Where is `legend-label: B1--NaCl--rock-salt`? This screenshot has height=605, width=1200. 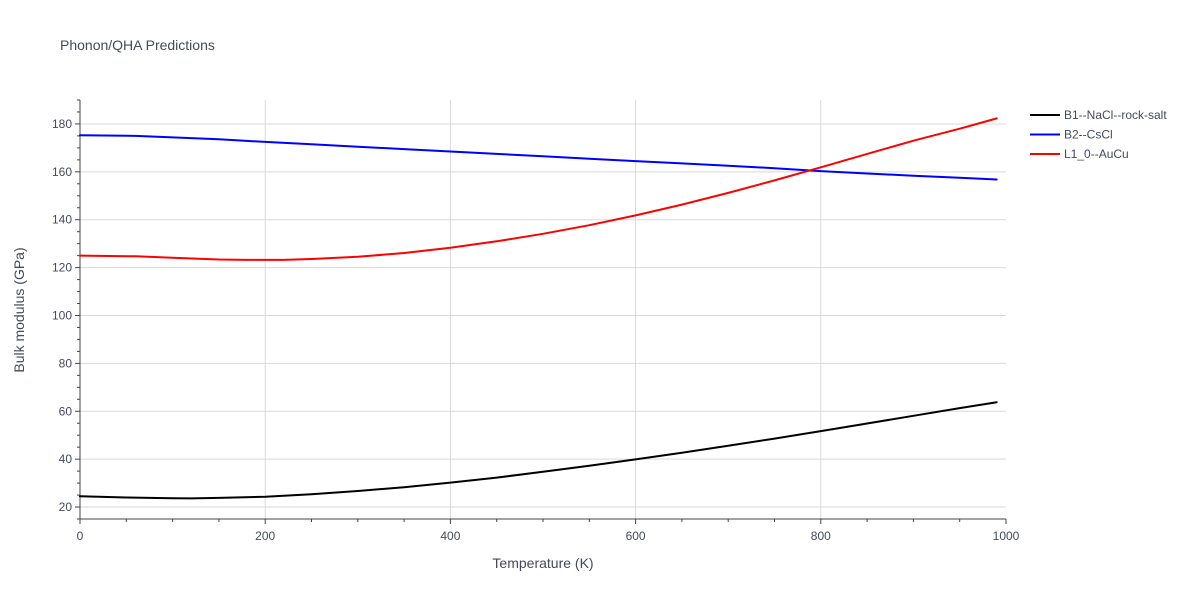
legend-label: B1--NaCl--rock-salt is located at coordinates (1115, 115).